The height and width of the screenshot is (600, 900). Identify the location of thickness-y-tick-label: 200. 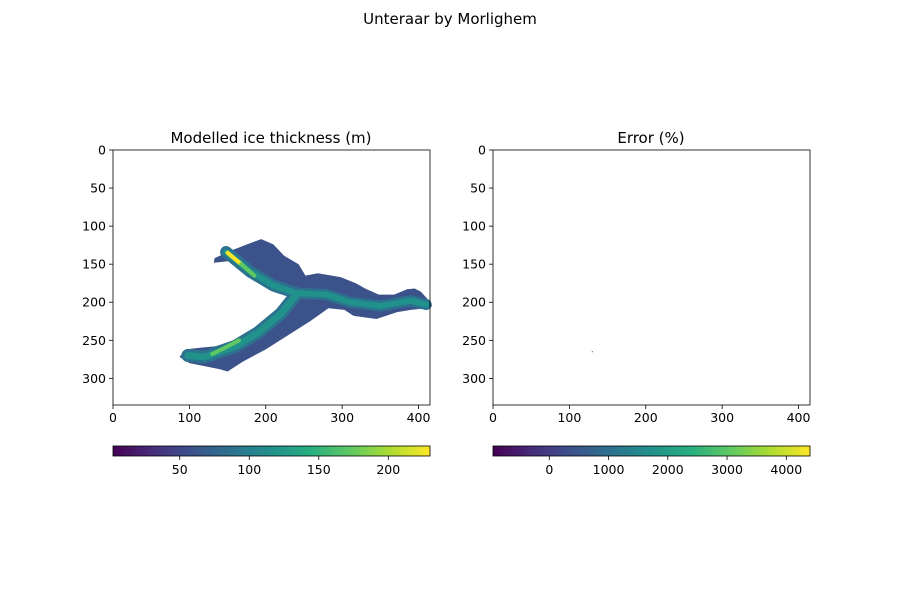
(94, 302).